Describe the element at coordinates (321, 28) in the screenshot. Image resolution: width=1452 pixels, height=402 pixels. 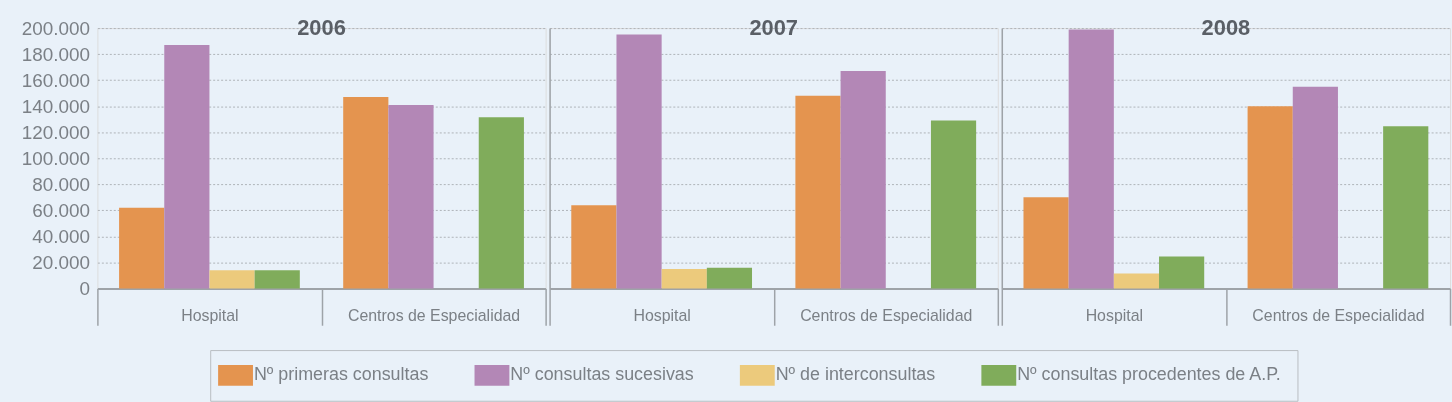
I see `chart-title: 2006` at that location.